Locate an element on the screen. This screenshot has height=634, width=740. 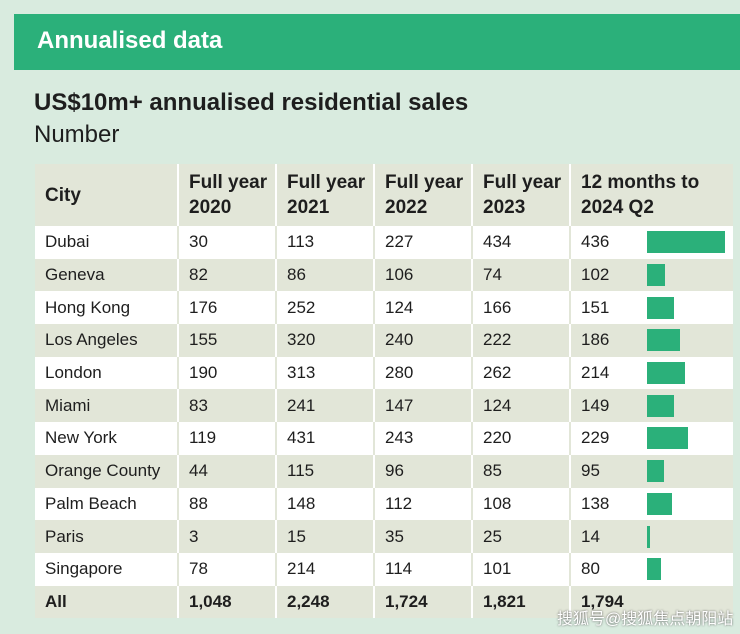
cell-value: 436 is located at coordinates (595, 242).